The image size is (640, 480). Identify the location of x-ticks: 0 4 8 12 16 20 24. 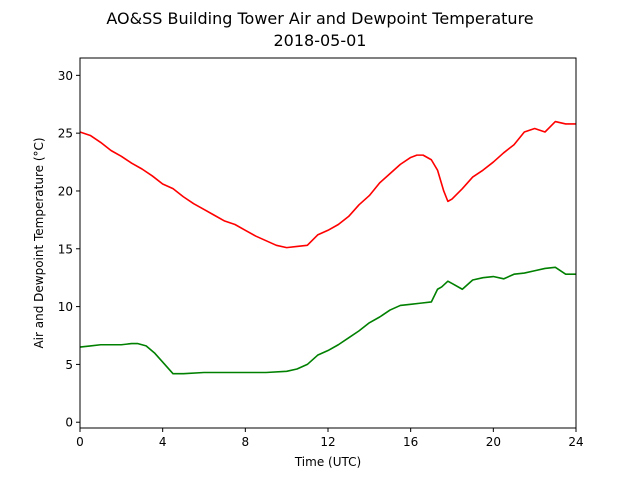
(330, 438).